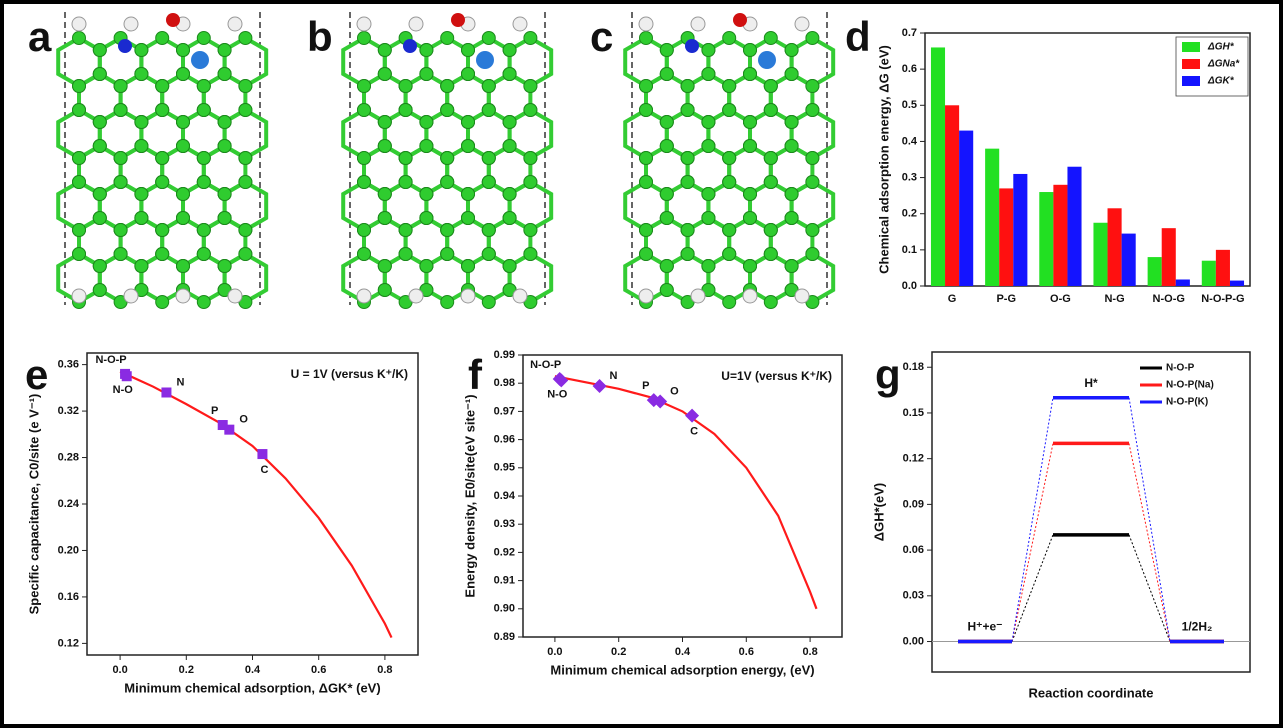 The width and height of the screenshot is (1283, 728). I want to click on point-label: P, so click(214, 411).